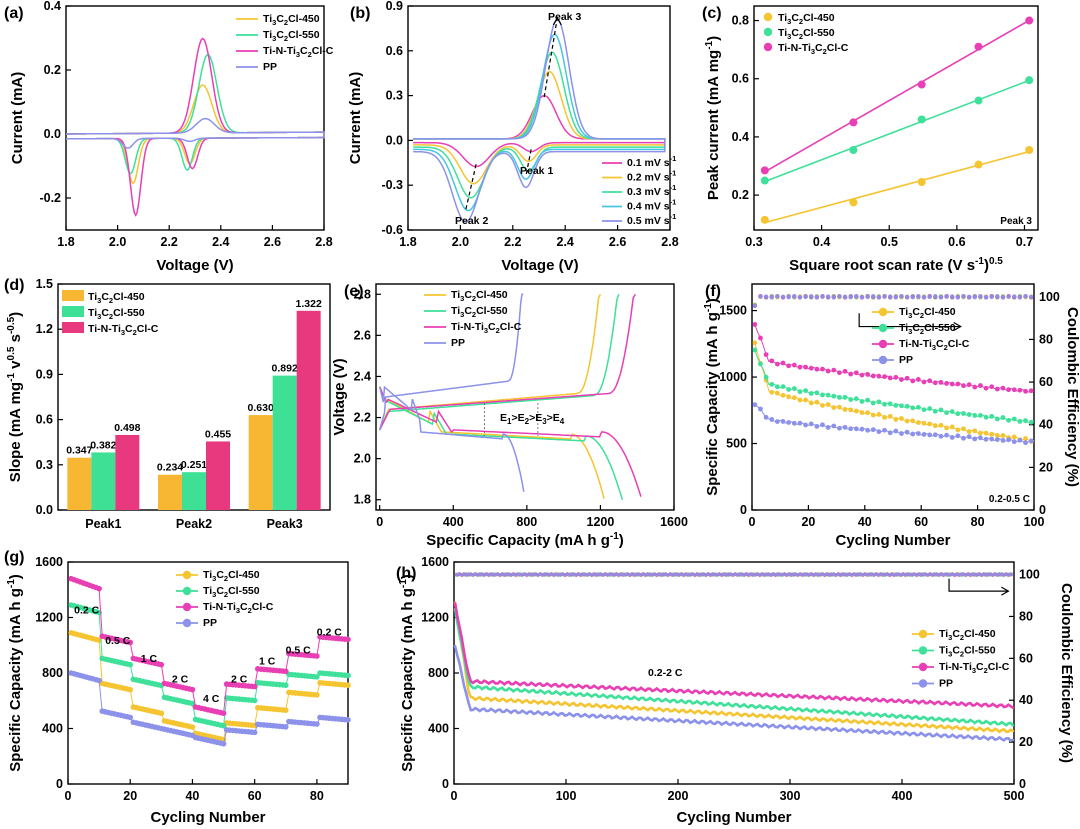  Describe the element at coordinates (806, 19) in the screenshot. I see `c-legend-label: Ti3C2Cl-450` at that location.